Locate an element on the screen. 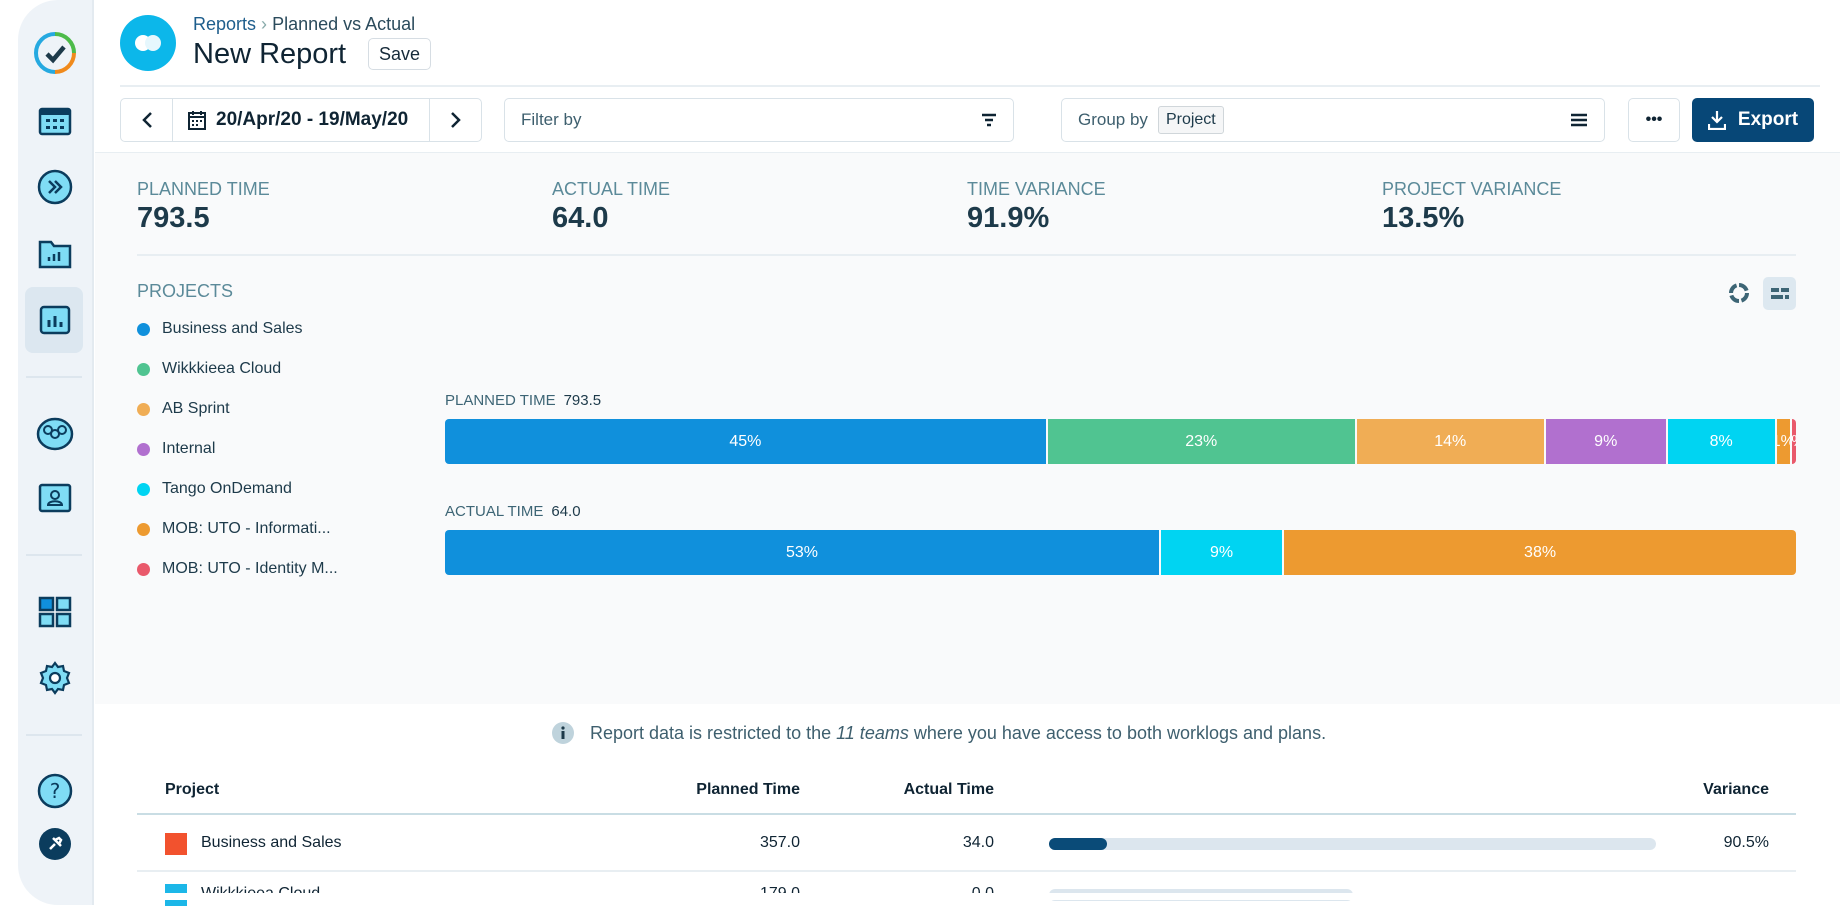 This screenshot has height=906, width=1840. info-icon is located at coordinates (563, 733).